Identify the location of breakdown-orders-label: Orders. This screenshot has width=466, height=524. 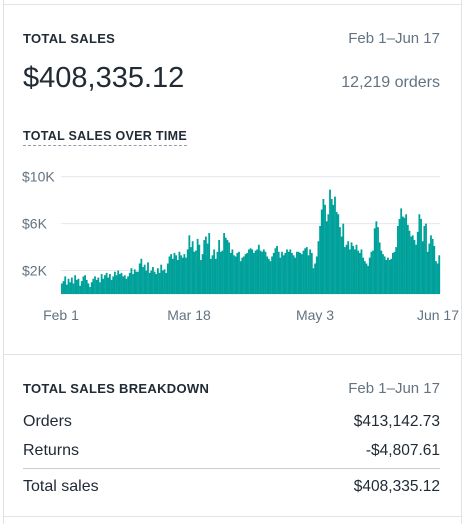
(47, 421).